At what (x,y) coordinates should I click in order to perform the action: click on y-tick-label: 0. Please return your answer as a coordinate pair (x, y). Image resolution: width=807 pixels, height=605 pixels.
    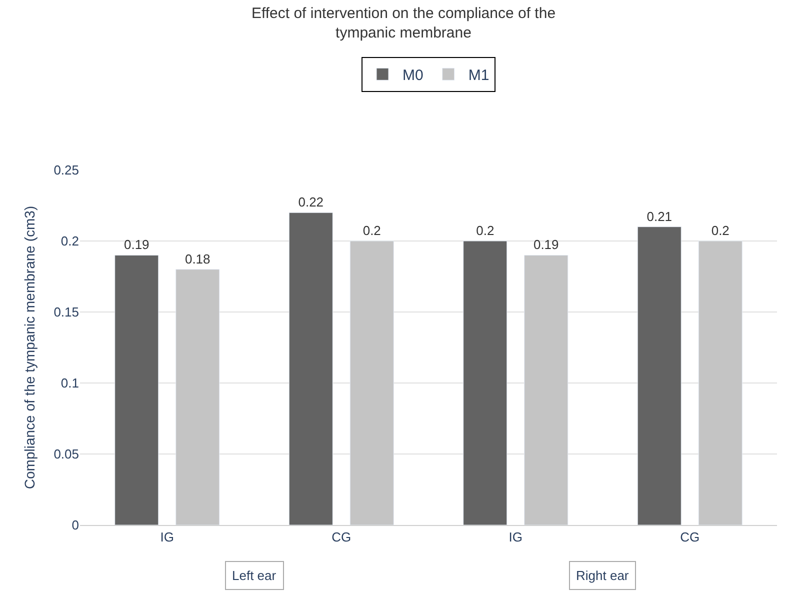
    Looking at the image, I should click on (75, 525).